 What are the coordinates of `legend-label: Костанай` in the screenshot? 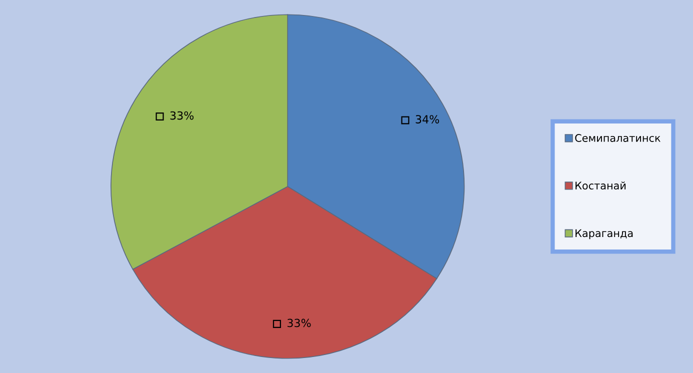 It's located at (601, 186).